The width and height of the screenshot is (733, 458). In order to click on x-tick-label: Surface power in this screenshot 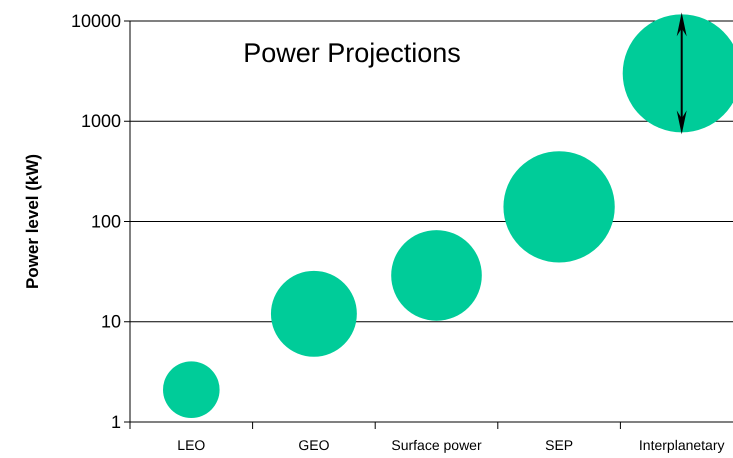, I will do `click(436, 444)`.